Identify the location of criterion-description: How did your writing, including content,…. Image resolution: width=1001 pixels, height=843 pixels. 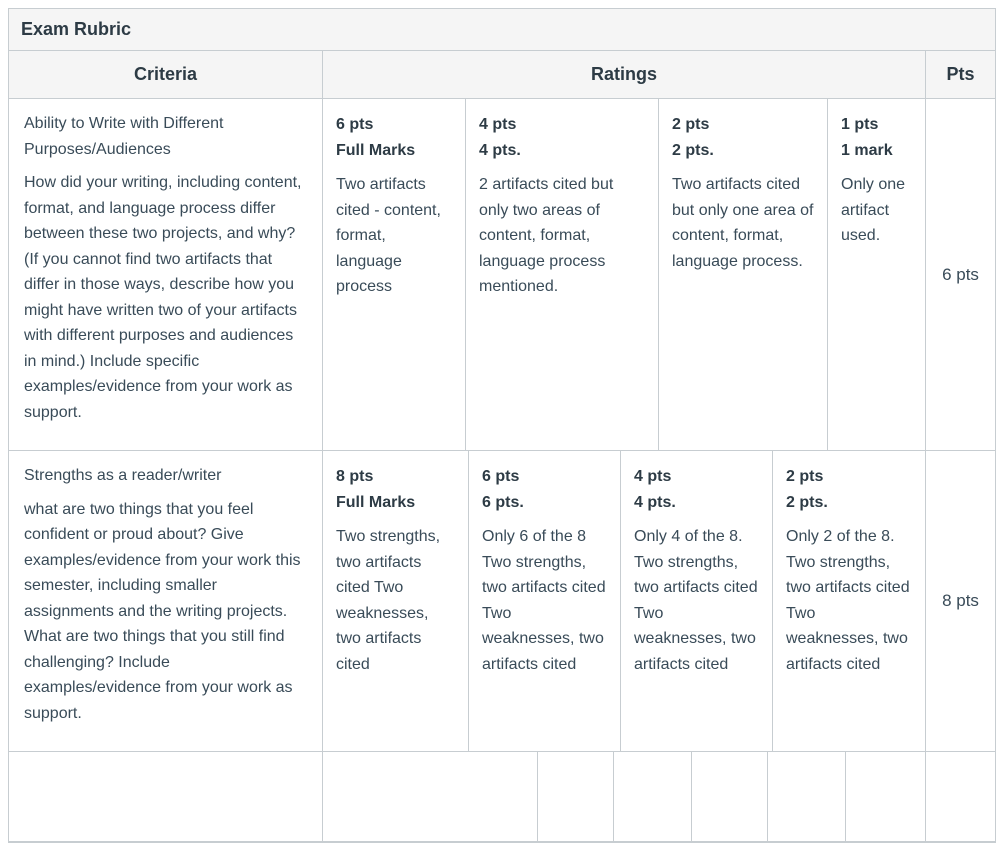
(163, 297).